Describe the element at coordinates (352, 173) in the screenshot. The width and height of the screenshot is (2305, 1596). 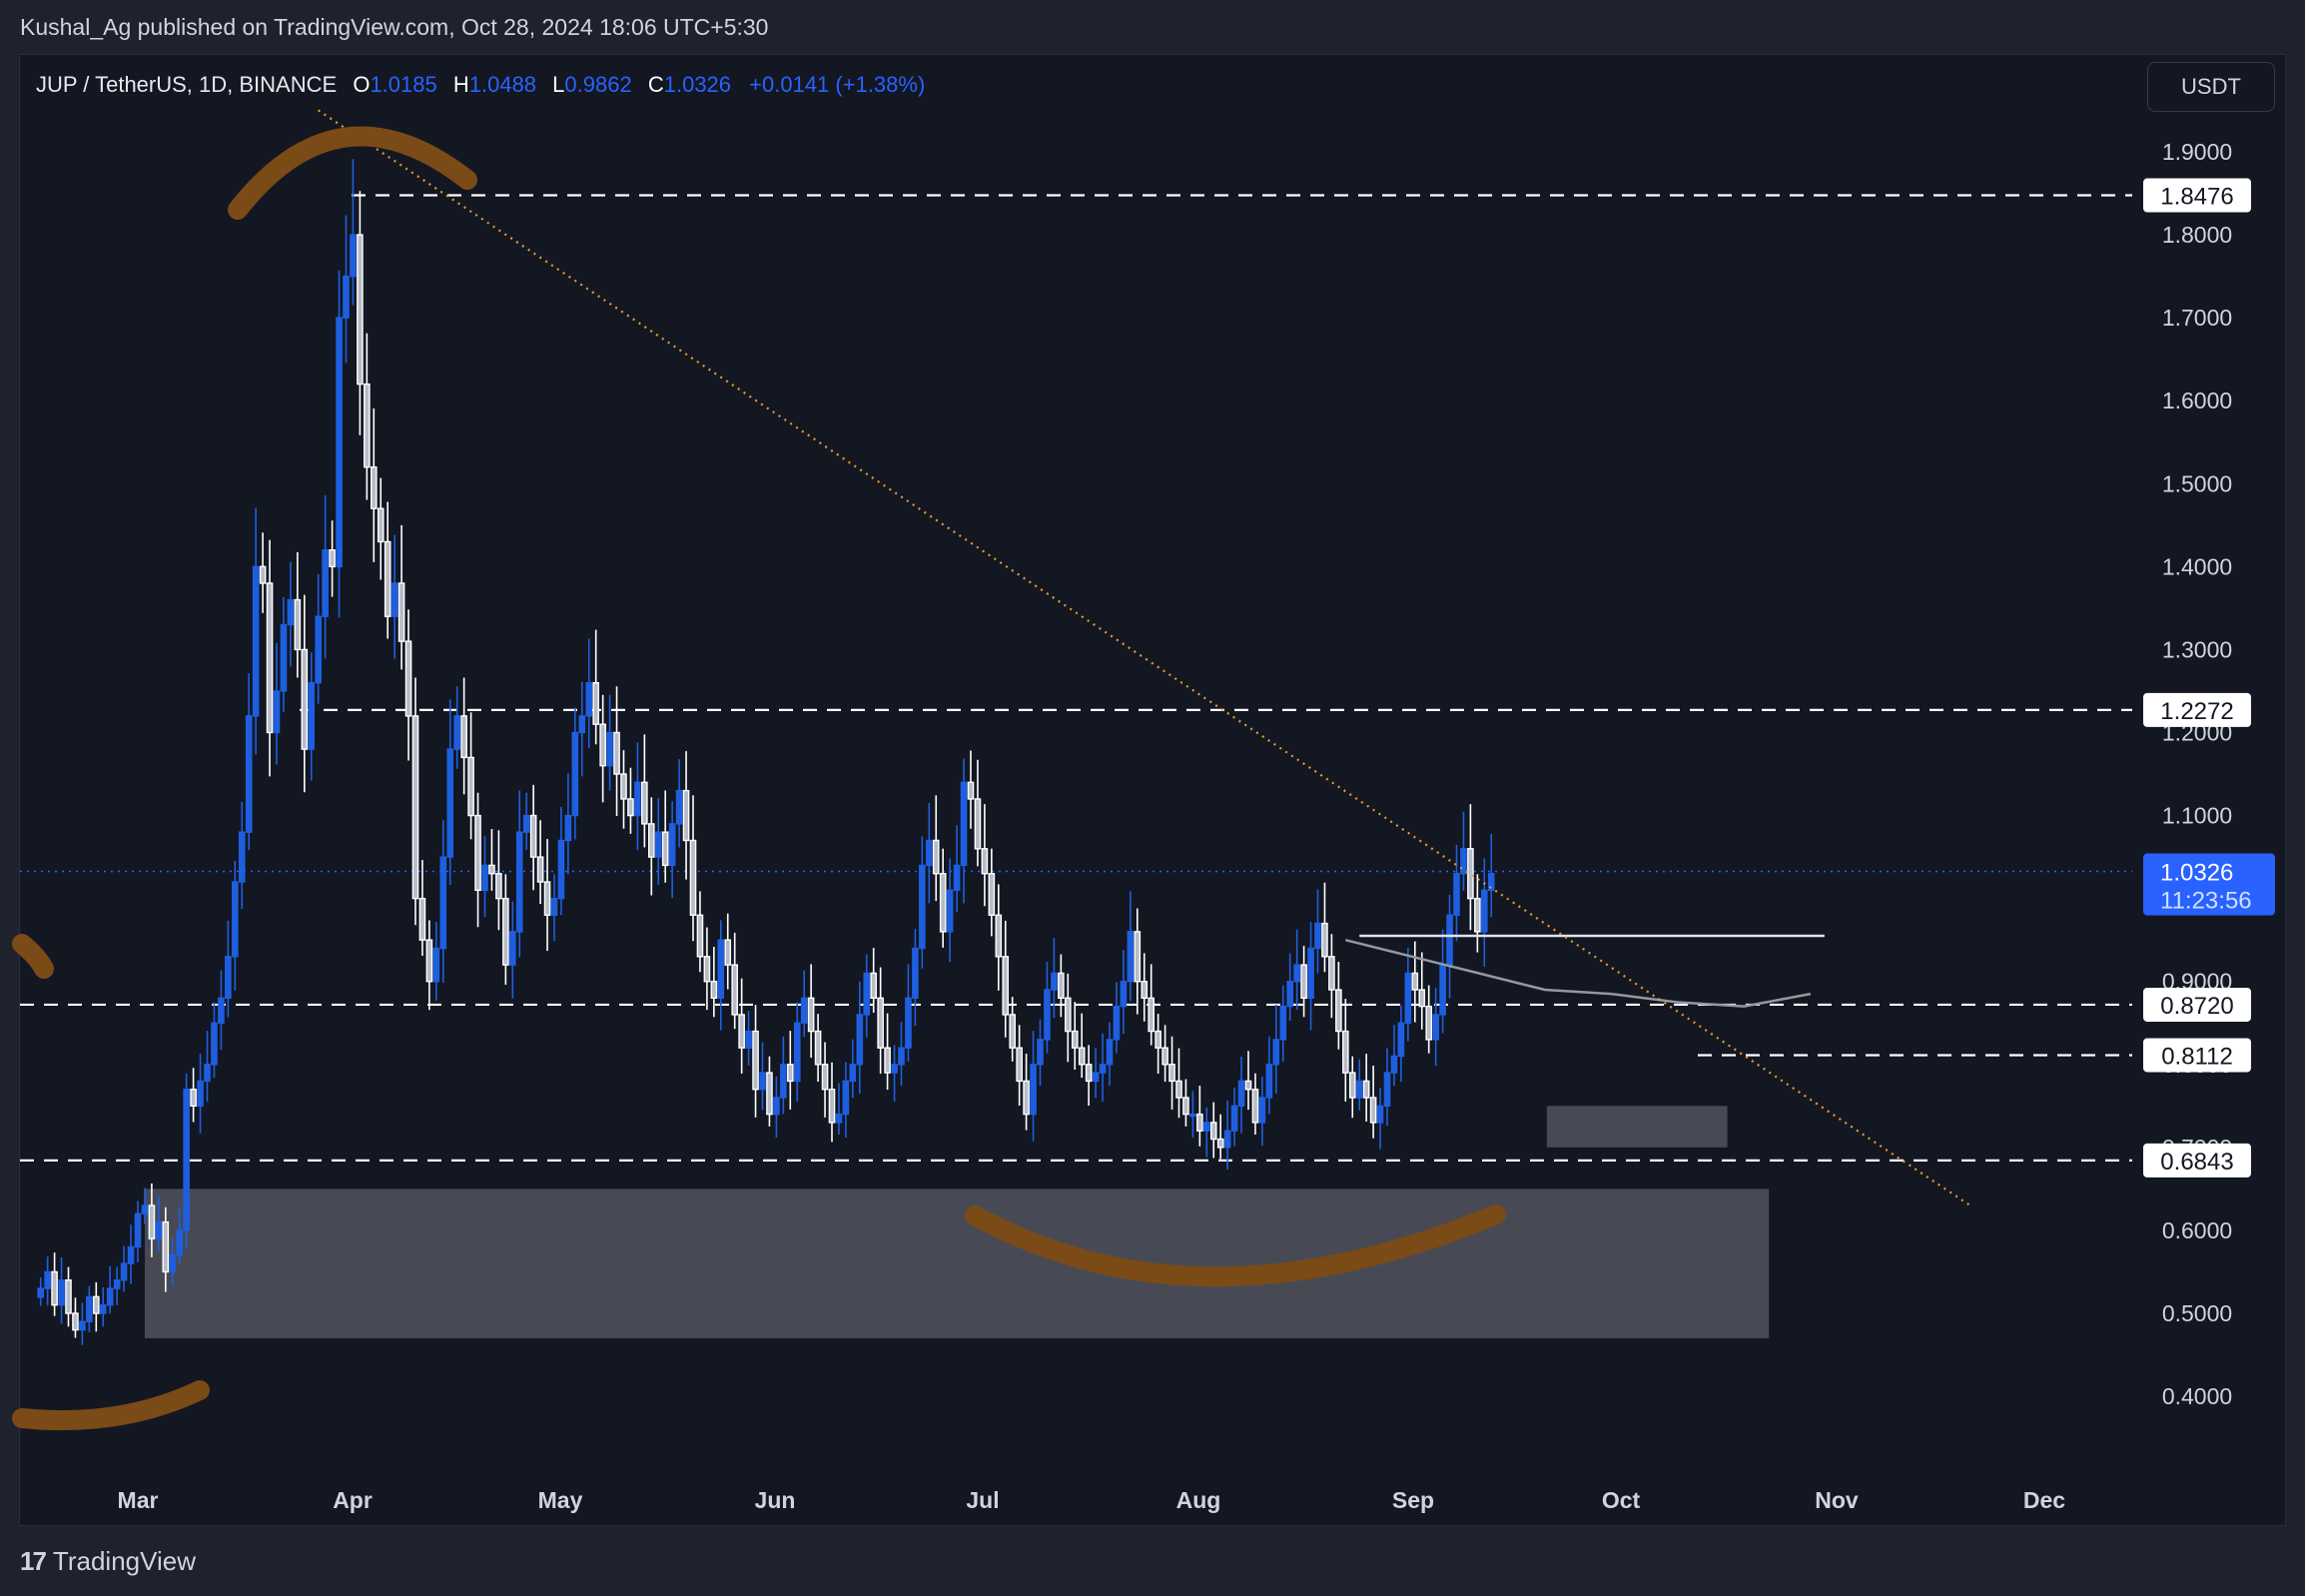
I see `top-arc-annotation` at that location.